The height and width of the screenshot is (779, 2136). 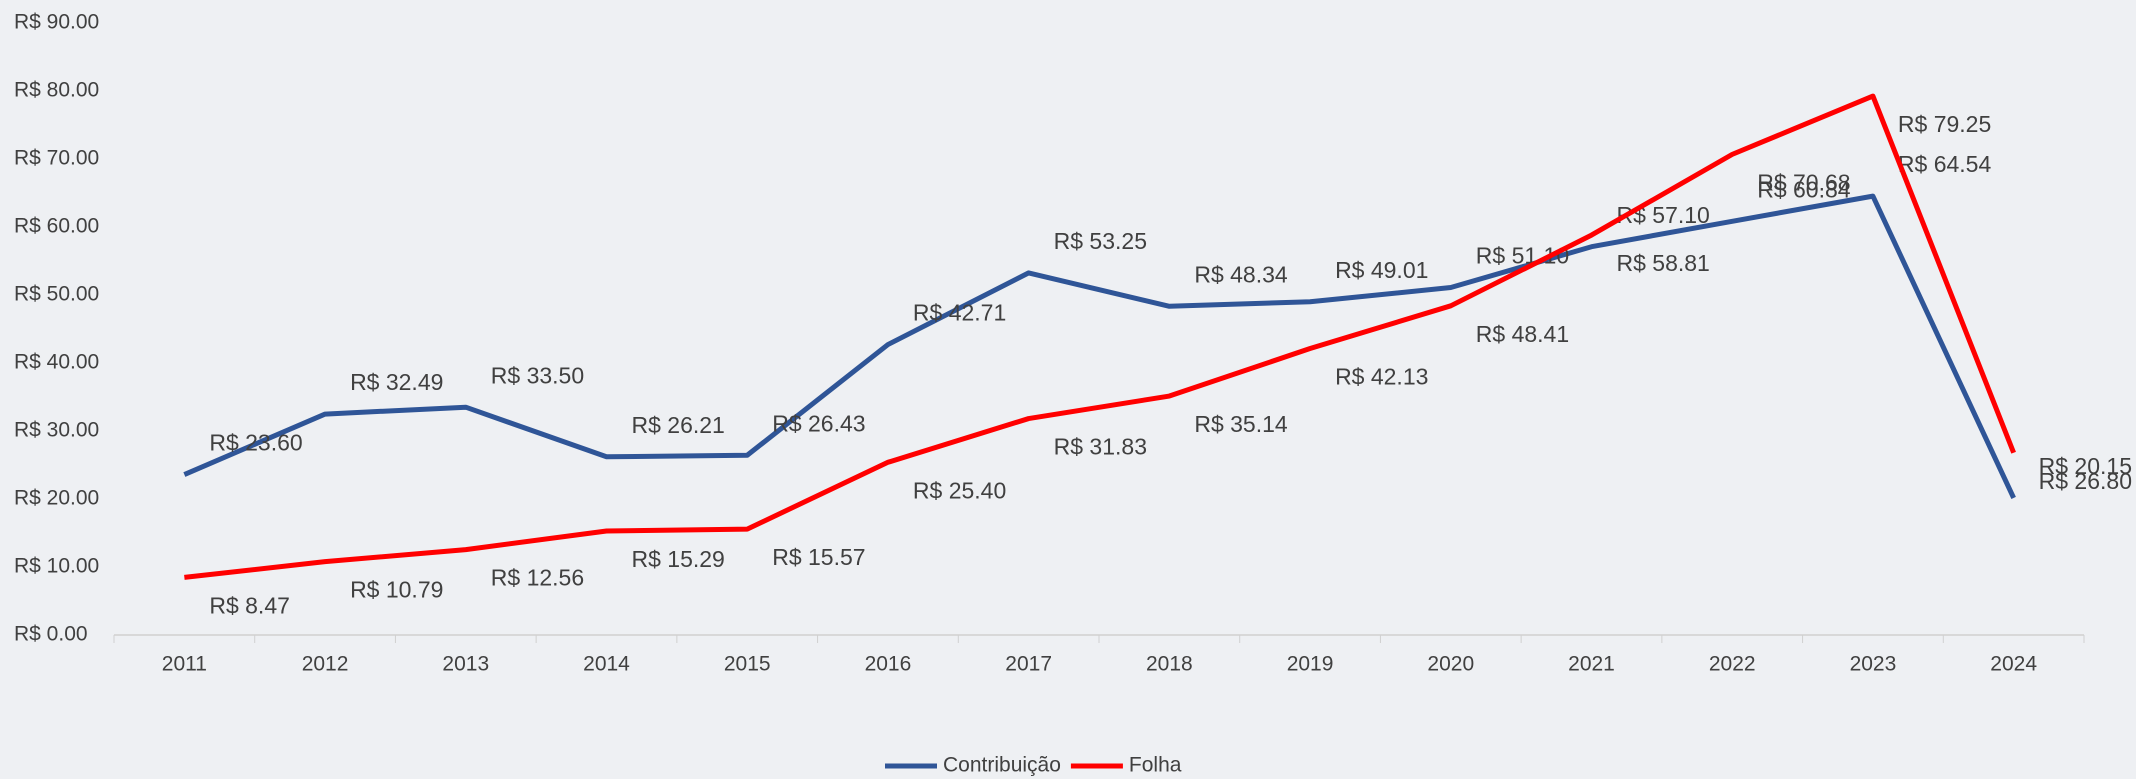 What do you see at coordinates (1100, 241) in the screenshot?
I see `value-label: R$ 53.25` at bounding box center [1100, 241].